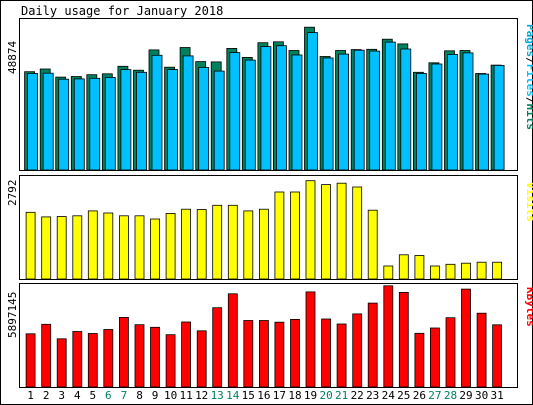 The image size is (533, 405). I want to click on x-tick-label: 3, so click(61, 395).